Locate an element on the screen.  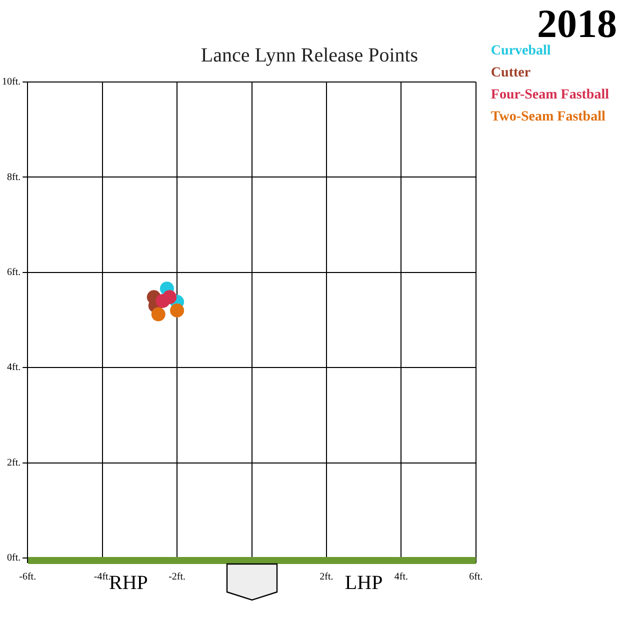
text: 2018 is located at coordinates (577, 23).